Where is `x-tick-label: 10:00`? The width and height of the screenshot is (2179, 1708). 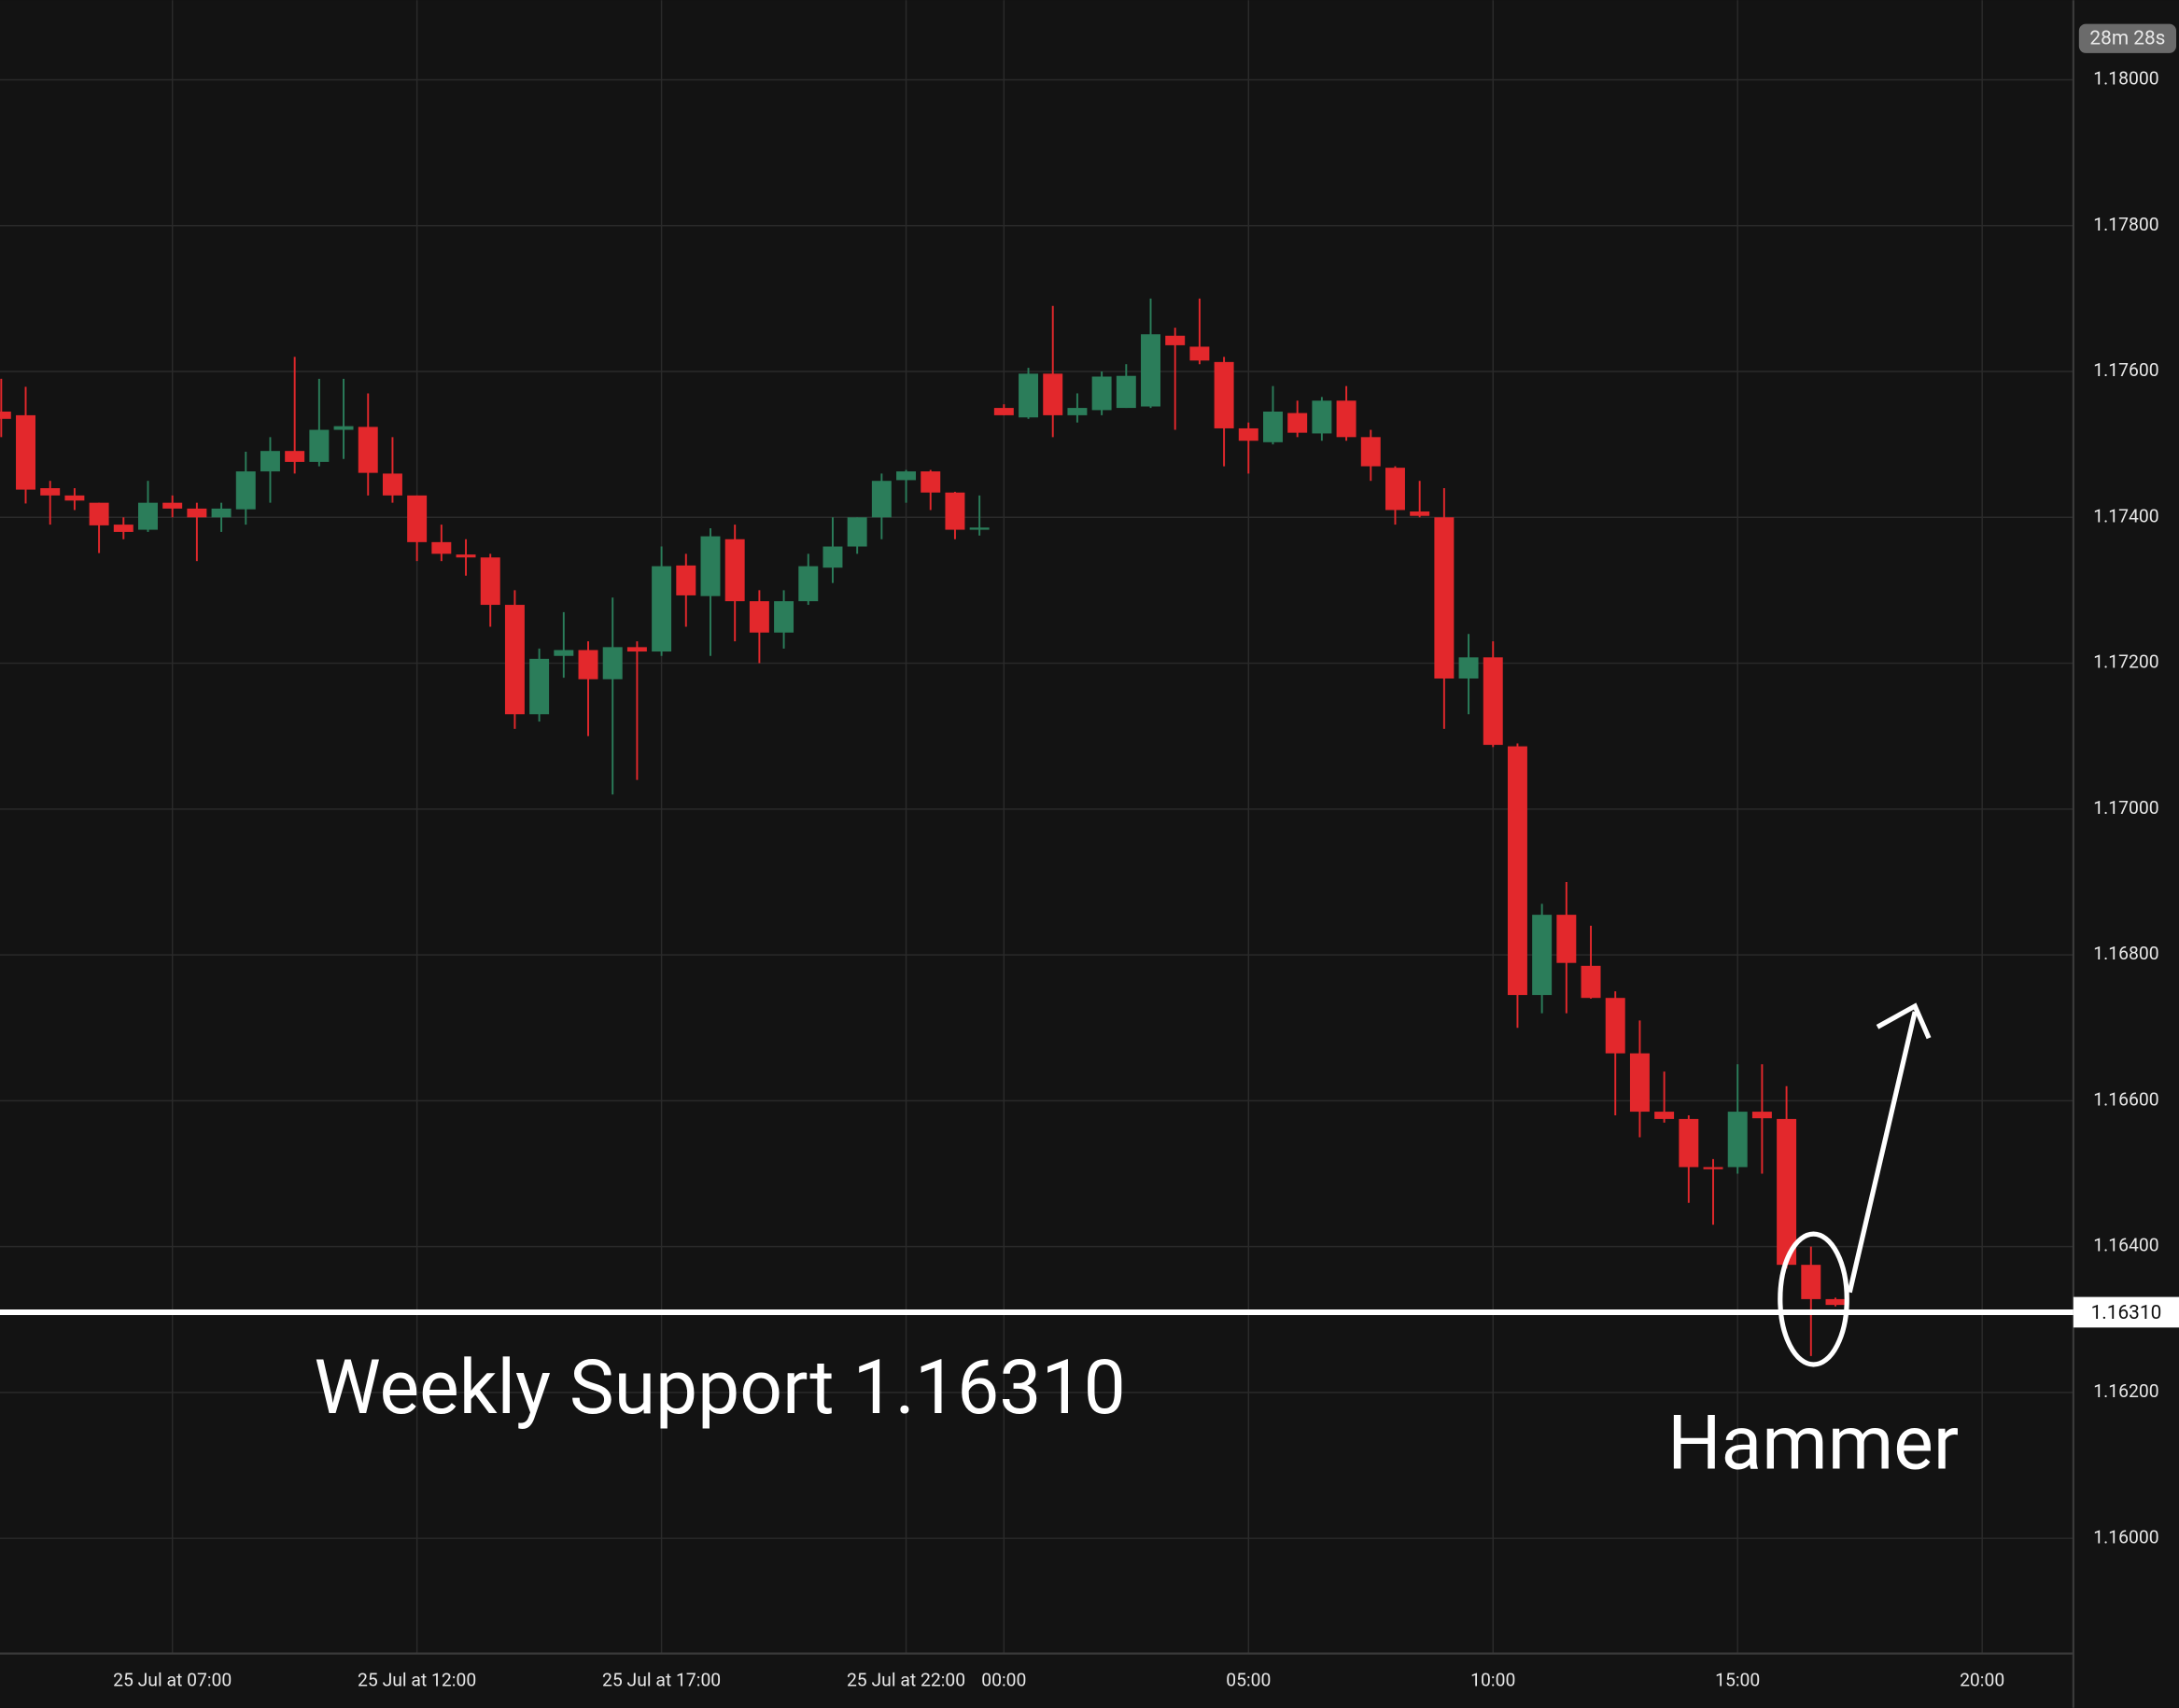
x-tick-label: 10:00 is located at coordinates (1492, 1680).